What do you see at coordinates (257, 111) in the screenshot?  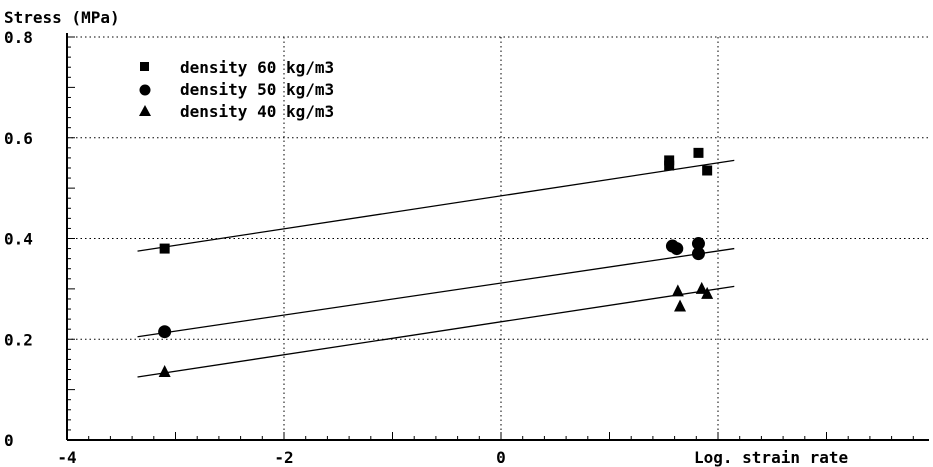 I see `legend-label-density-40: density 40 kg/m3` at bounding box center [257, 111].